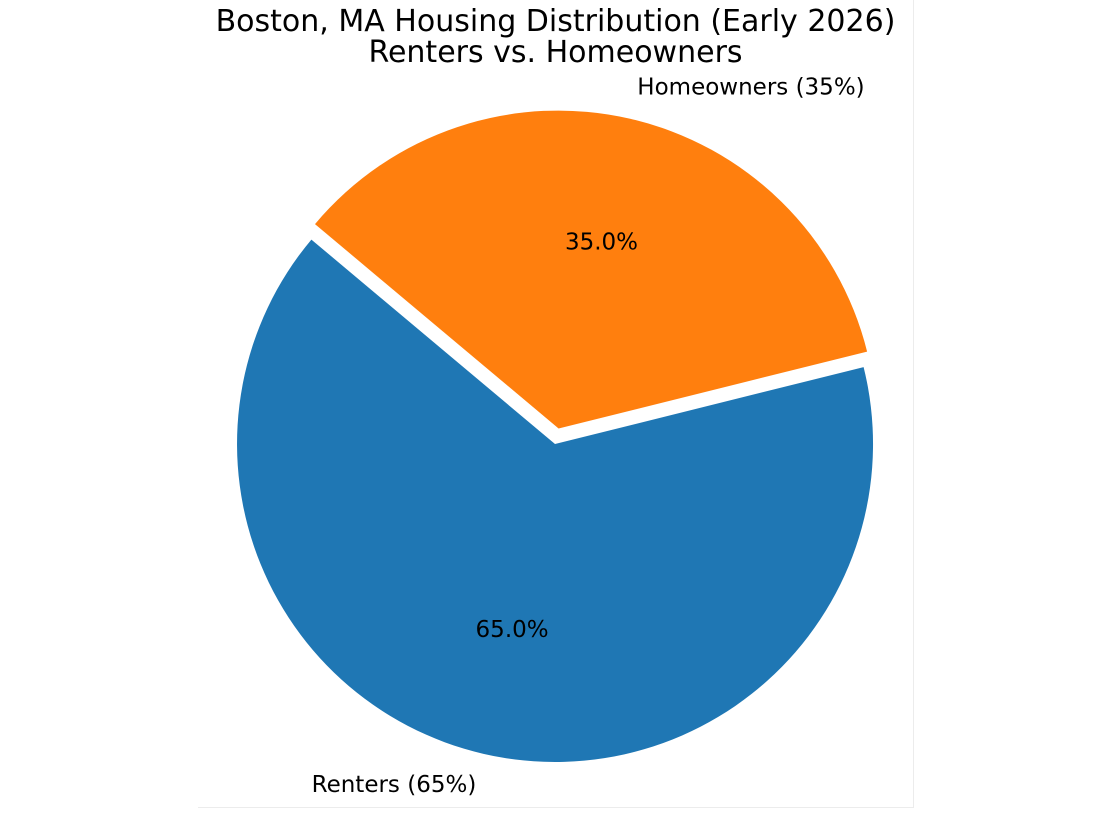 The width and height of the screenshot is (1113, 813). I want to click on chart-title-line2: Renters vs. Homeowners, so click(555, 52).